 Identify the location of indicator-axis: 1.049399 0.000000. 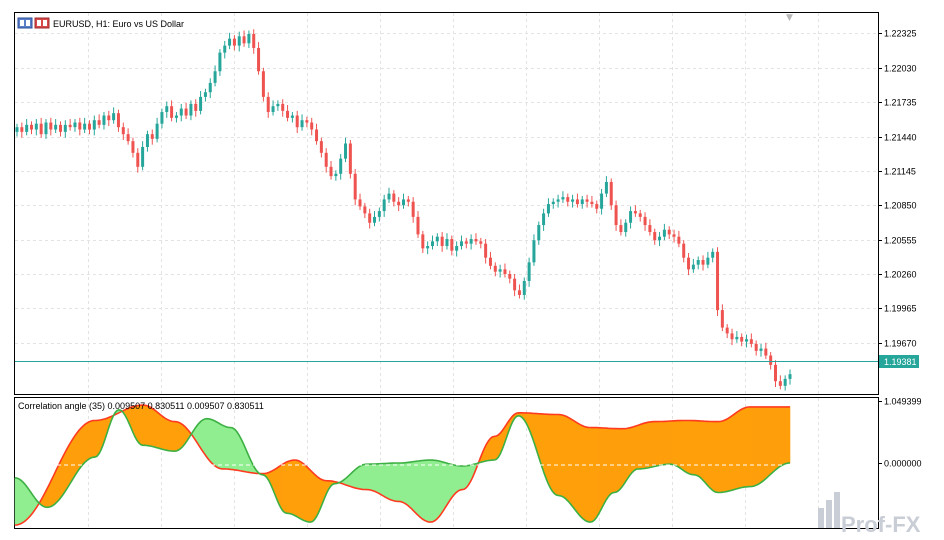
(900, 433).